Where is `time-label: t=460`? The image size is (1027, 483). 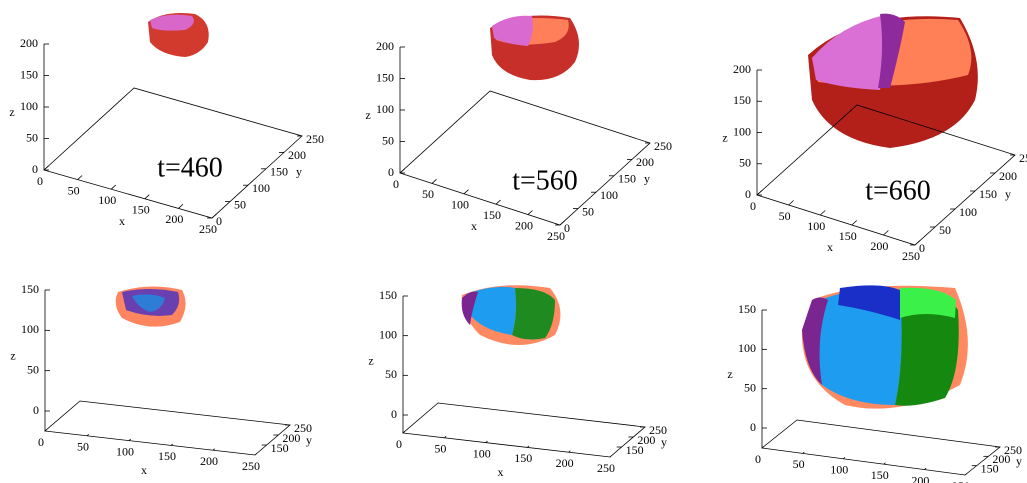 time-label: t=460 is located at coordinates (190, 167).